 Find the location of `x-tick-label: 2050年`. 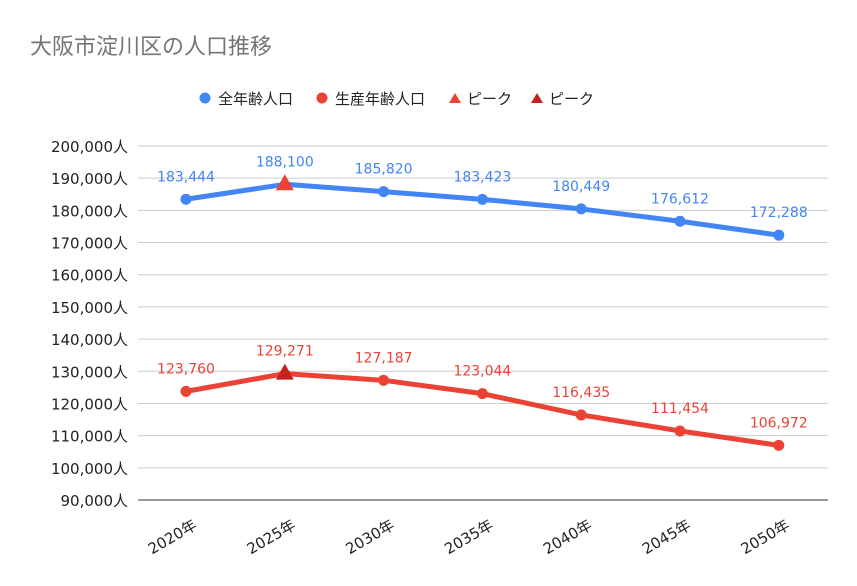

x-tick-label: 2050年 is located at coordinates (765, 537).